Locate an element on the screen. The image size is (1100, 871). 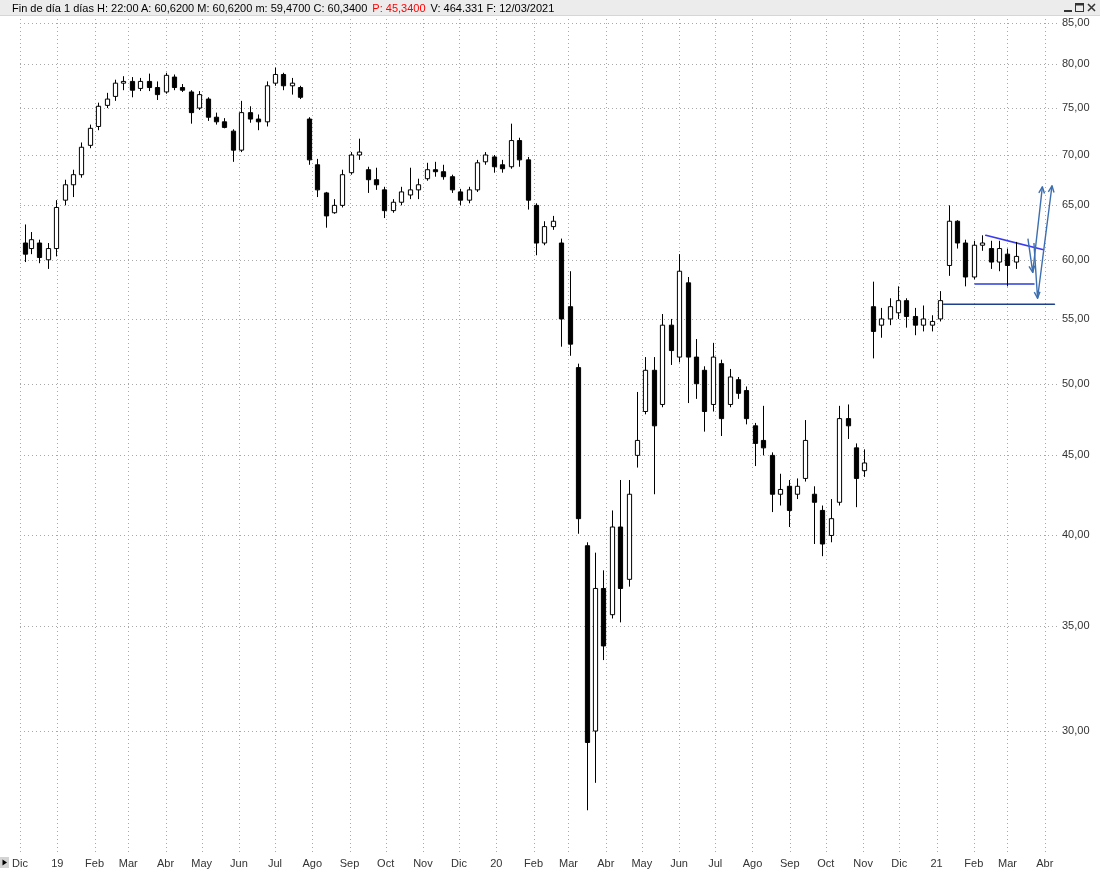
y-tick-label: 50,00 is located at coordinates (1076, 382).